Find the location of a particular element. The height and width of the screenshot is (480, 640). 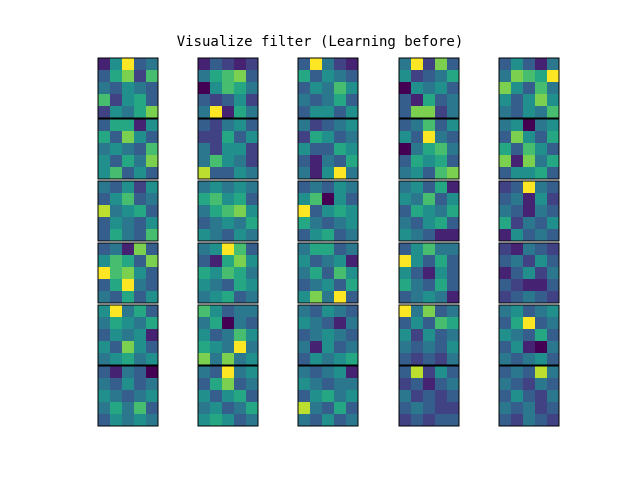

filter-27-frame is located at coordinates (228, 396).